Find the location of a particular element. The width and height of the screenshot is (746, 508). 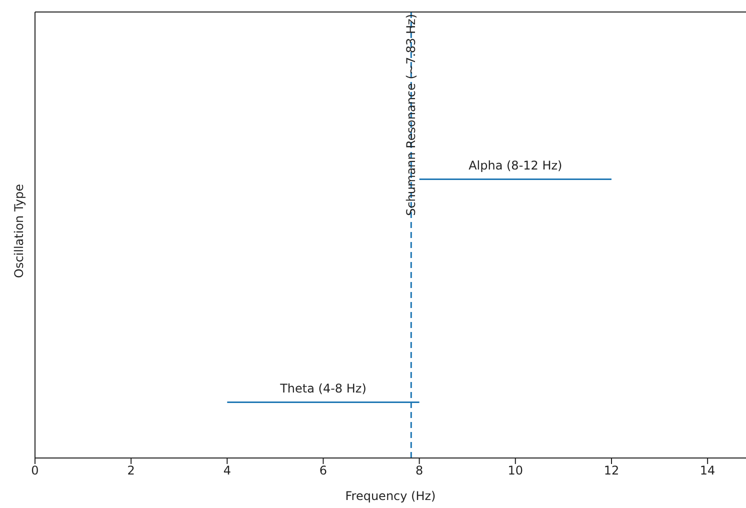

x-tick-label: 0 is located at coordinates (35, 471).